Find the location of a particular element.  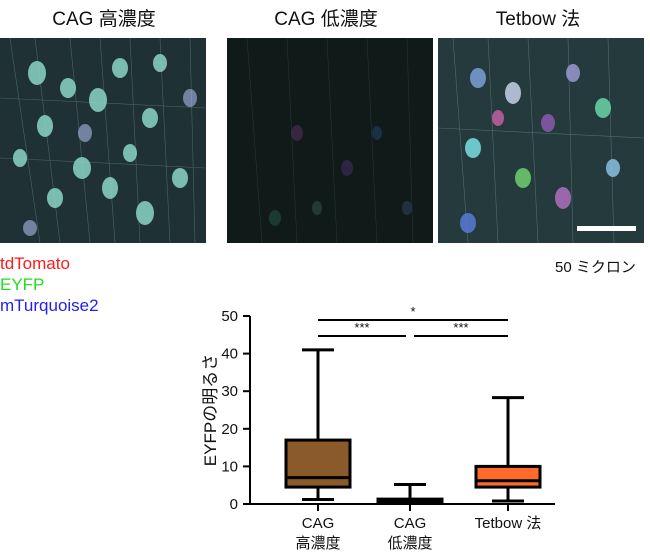

y-axis-label: EYFPの明るさ is located at coordinates (210, 410).